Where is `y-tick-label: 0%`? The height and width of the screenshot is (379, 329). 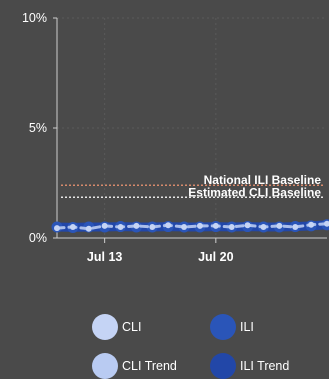 y-tick-label: 0% is located at coordinates (38, 238).